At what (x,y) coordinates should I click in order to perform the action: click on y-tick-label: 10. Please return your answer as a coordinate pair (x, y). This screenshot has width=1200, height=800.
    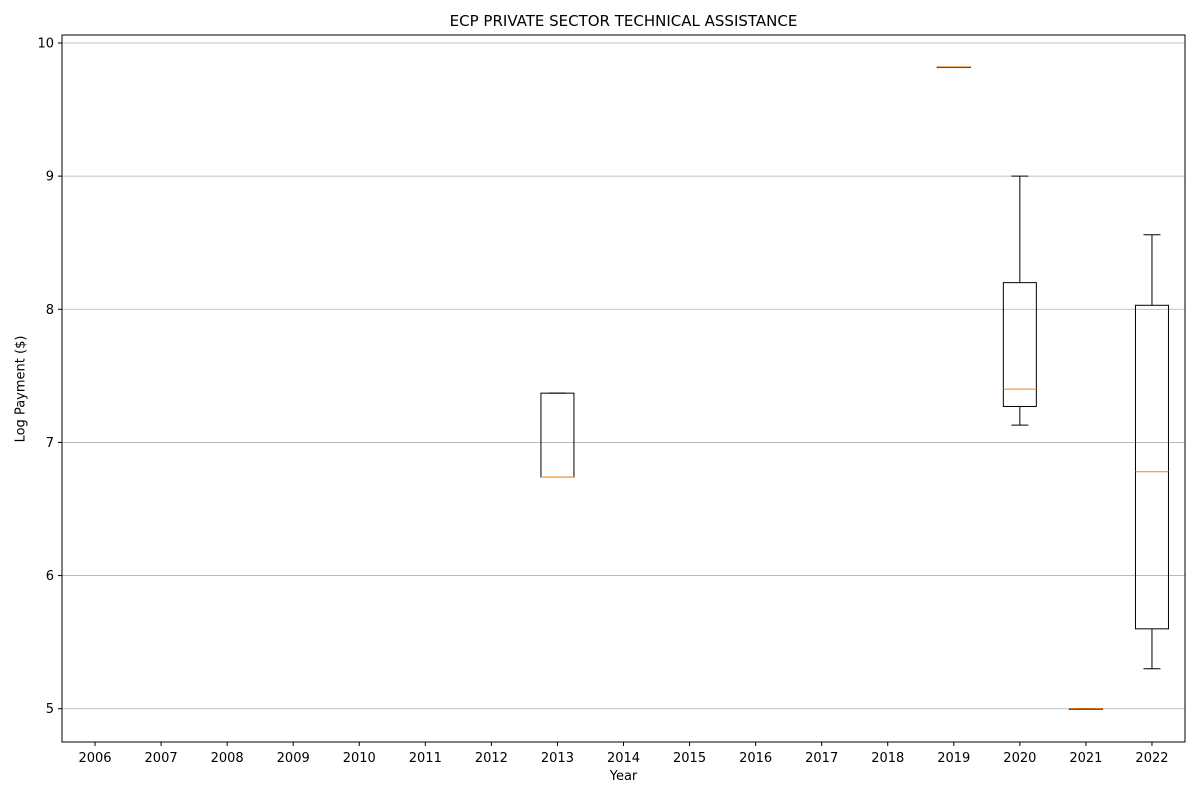
    Looking at the image, I should click on (45, 43).